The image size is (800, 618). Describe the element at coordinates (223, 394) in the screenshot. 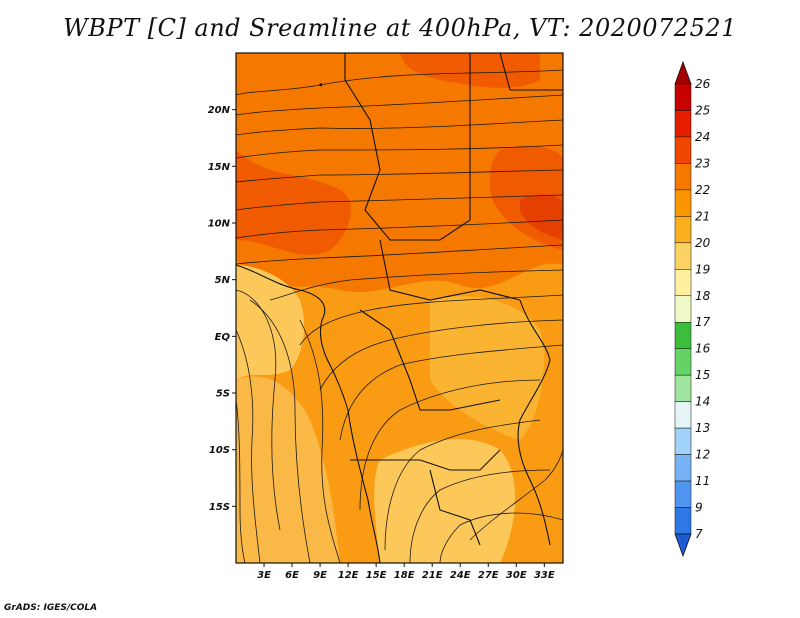

I see `lat-tick-label: 5S` at that location.